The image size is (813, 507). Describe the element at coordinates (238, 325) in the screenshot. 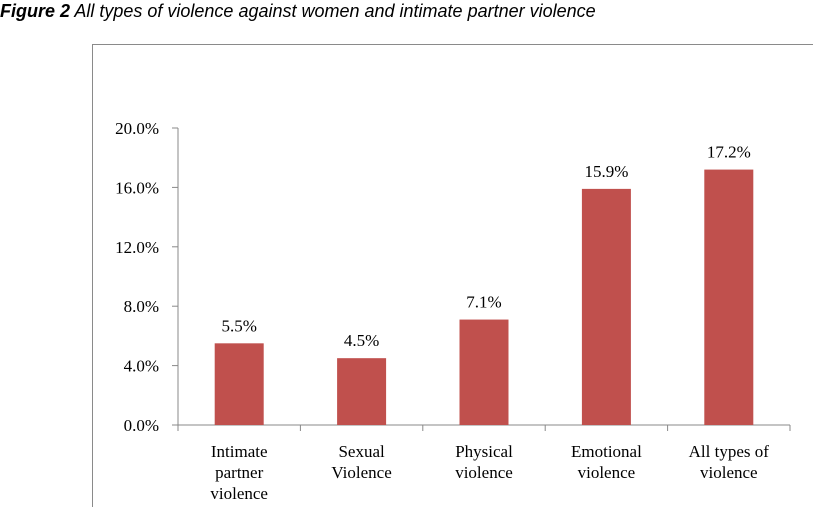

I see `data-label: 5.5%` at that location.